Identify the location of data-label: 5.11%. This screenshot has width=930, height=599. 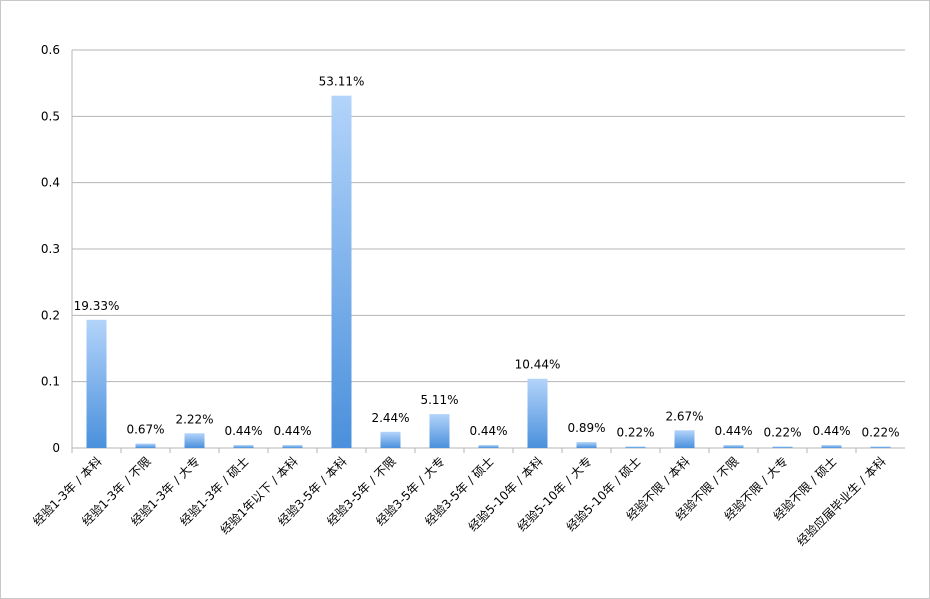
(439, 400).